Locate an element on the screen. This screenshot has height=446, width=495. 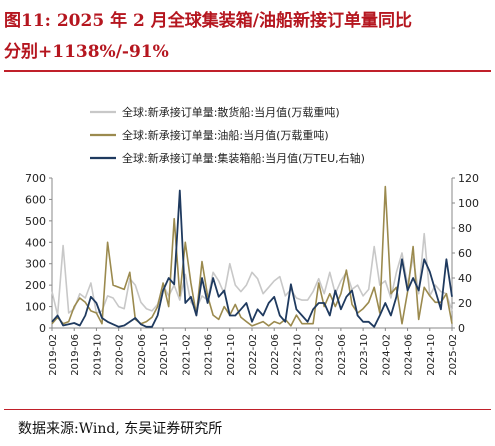
x-tick-label: 2019-06 is located at coordinates (75, 355).